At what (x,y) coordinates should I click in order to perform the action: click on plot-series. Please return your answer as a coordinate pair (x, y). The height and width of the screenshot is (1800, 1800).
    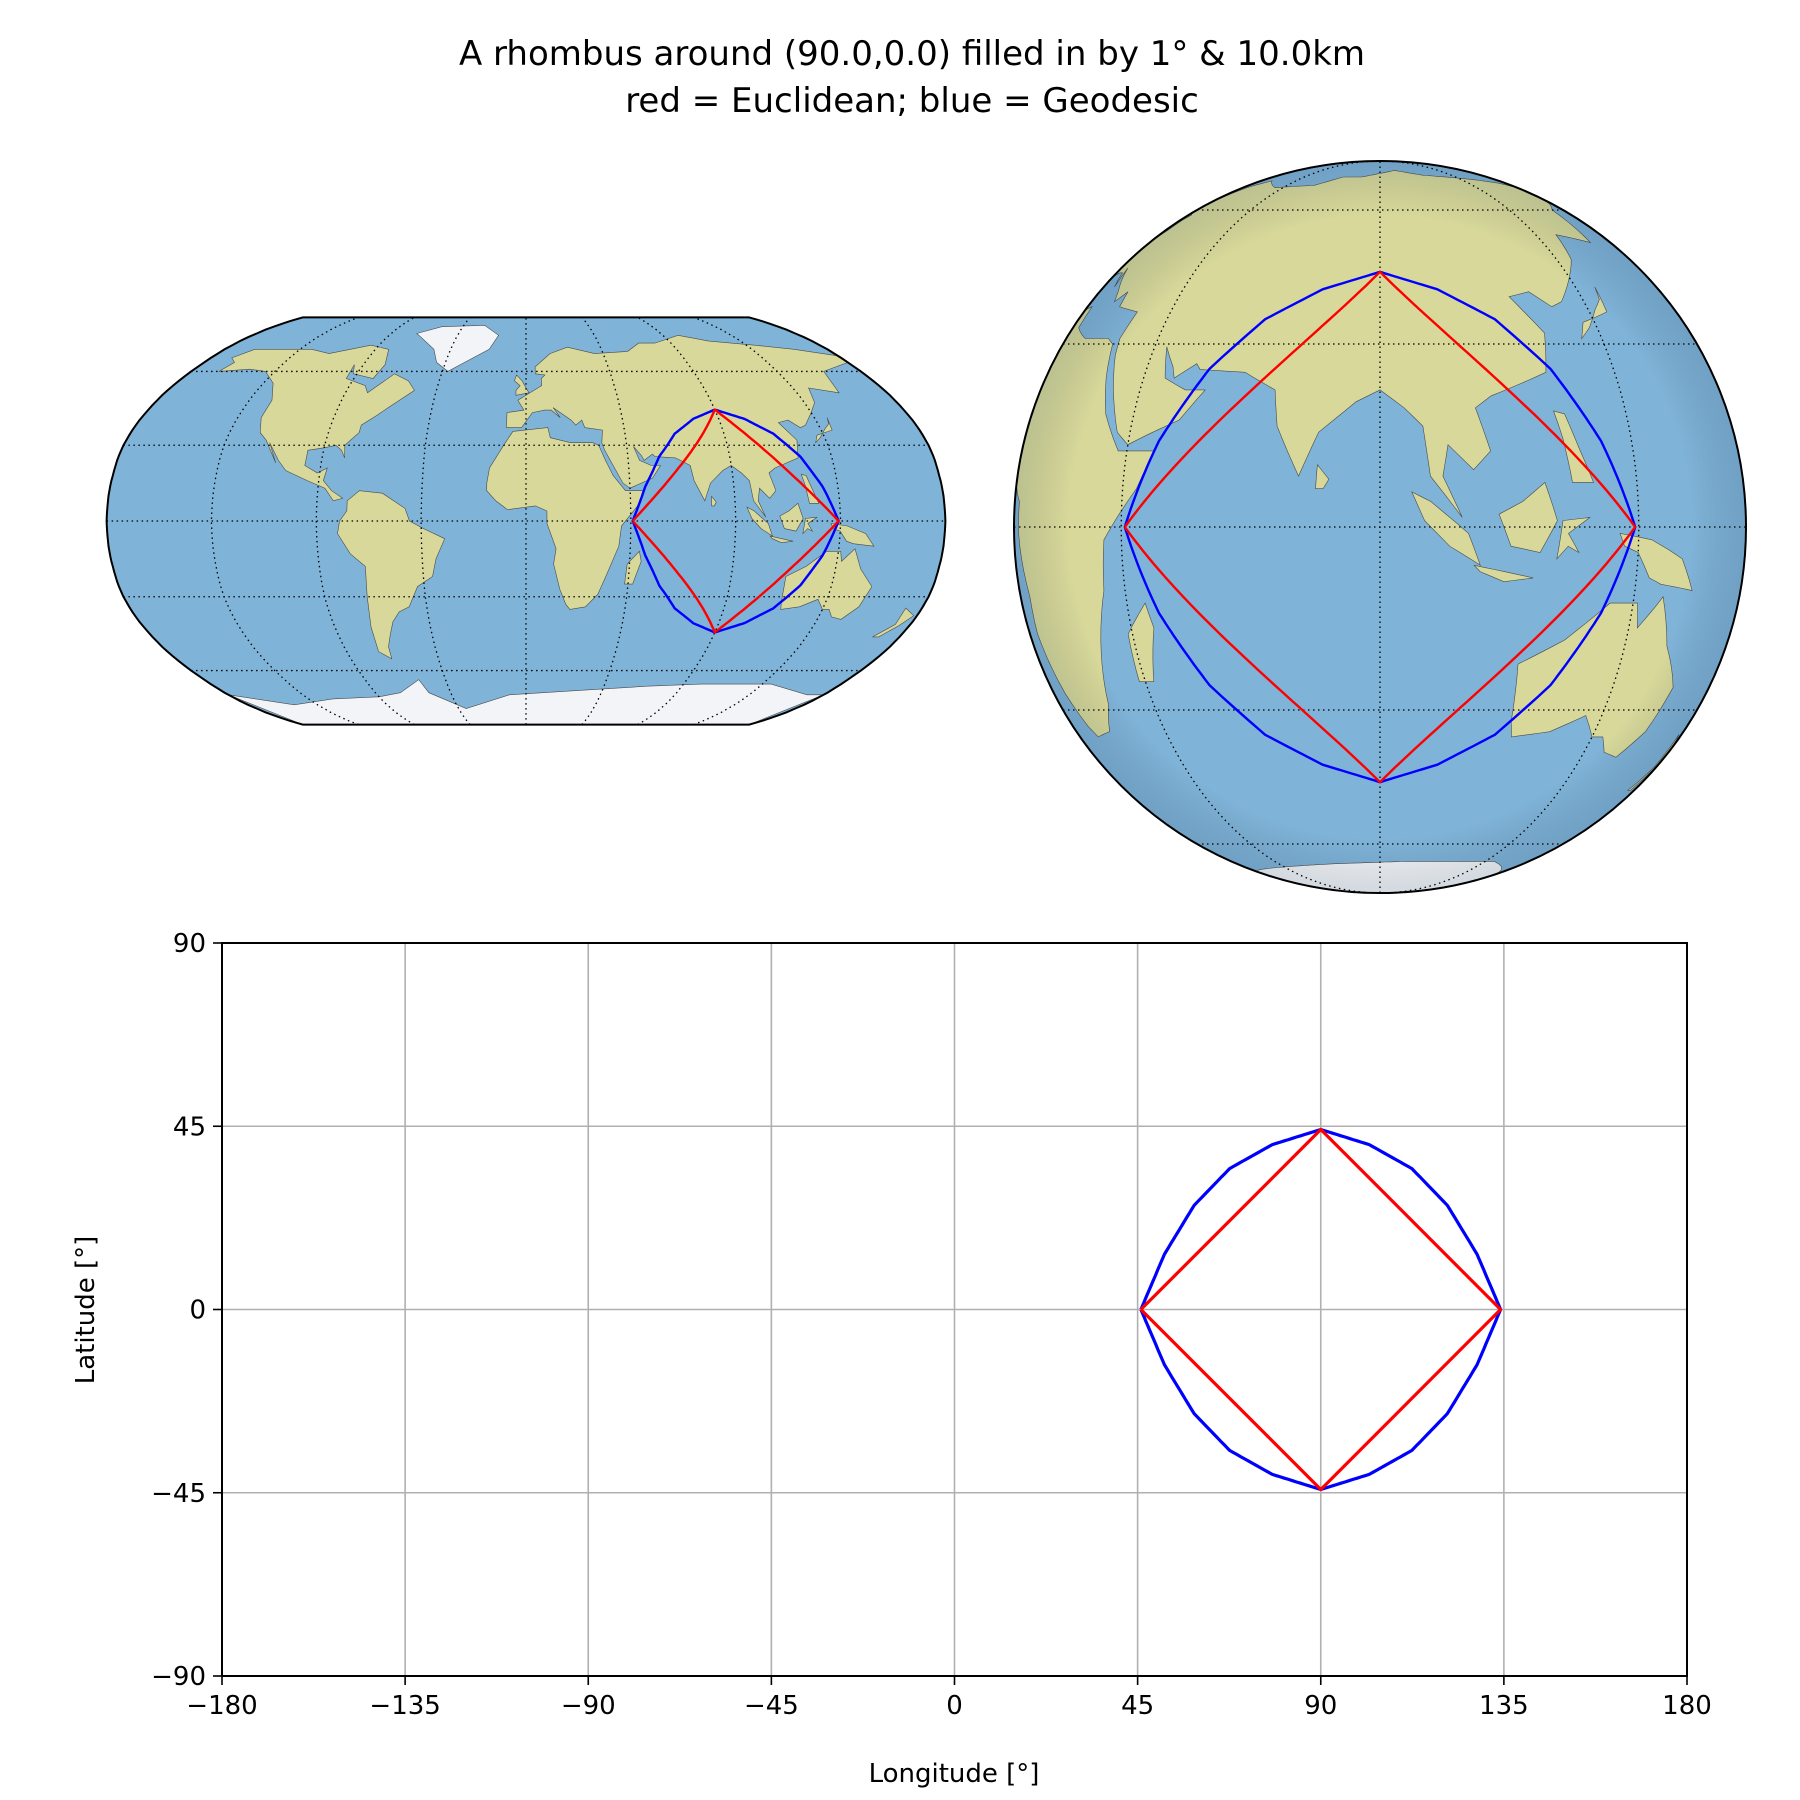
    Looking at the image, I should click on (1321, 1309).